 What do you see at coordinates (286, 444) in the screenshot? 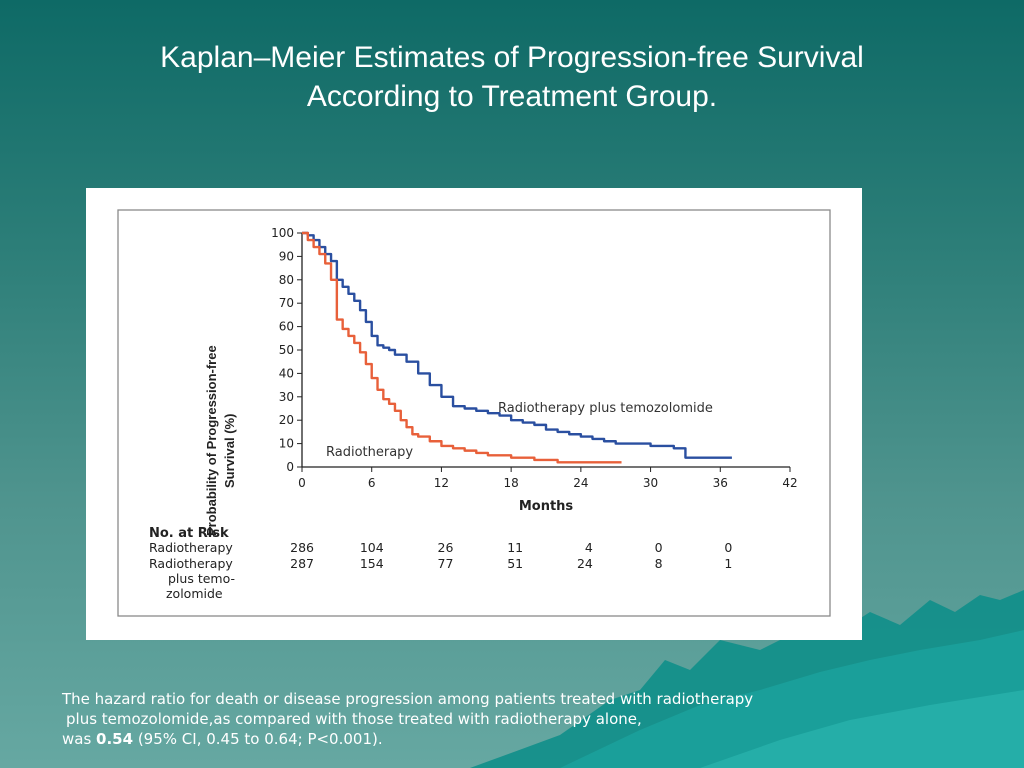
I see `y-tick-label: 10` at bounding box center [286, 444].